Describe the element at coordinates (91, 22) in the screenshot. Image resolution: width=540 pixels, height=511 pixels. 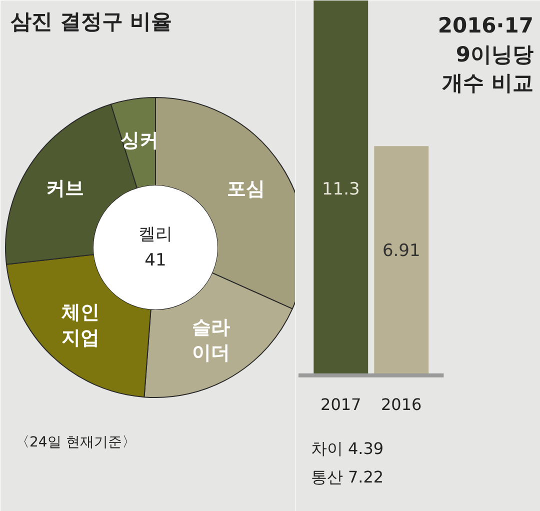
I see `chart-title: 삼진 결정구 비율` at that location.